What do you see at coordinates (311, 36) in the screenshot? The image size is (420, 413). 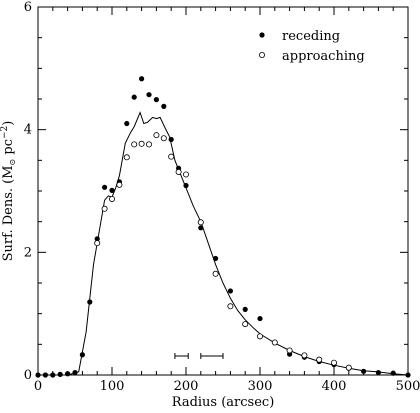 I see `legend-receding-label: receding` at bounding box center [311, 36].